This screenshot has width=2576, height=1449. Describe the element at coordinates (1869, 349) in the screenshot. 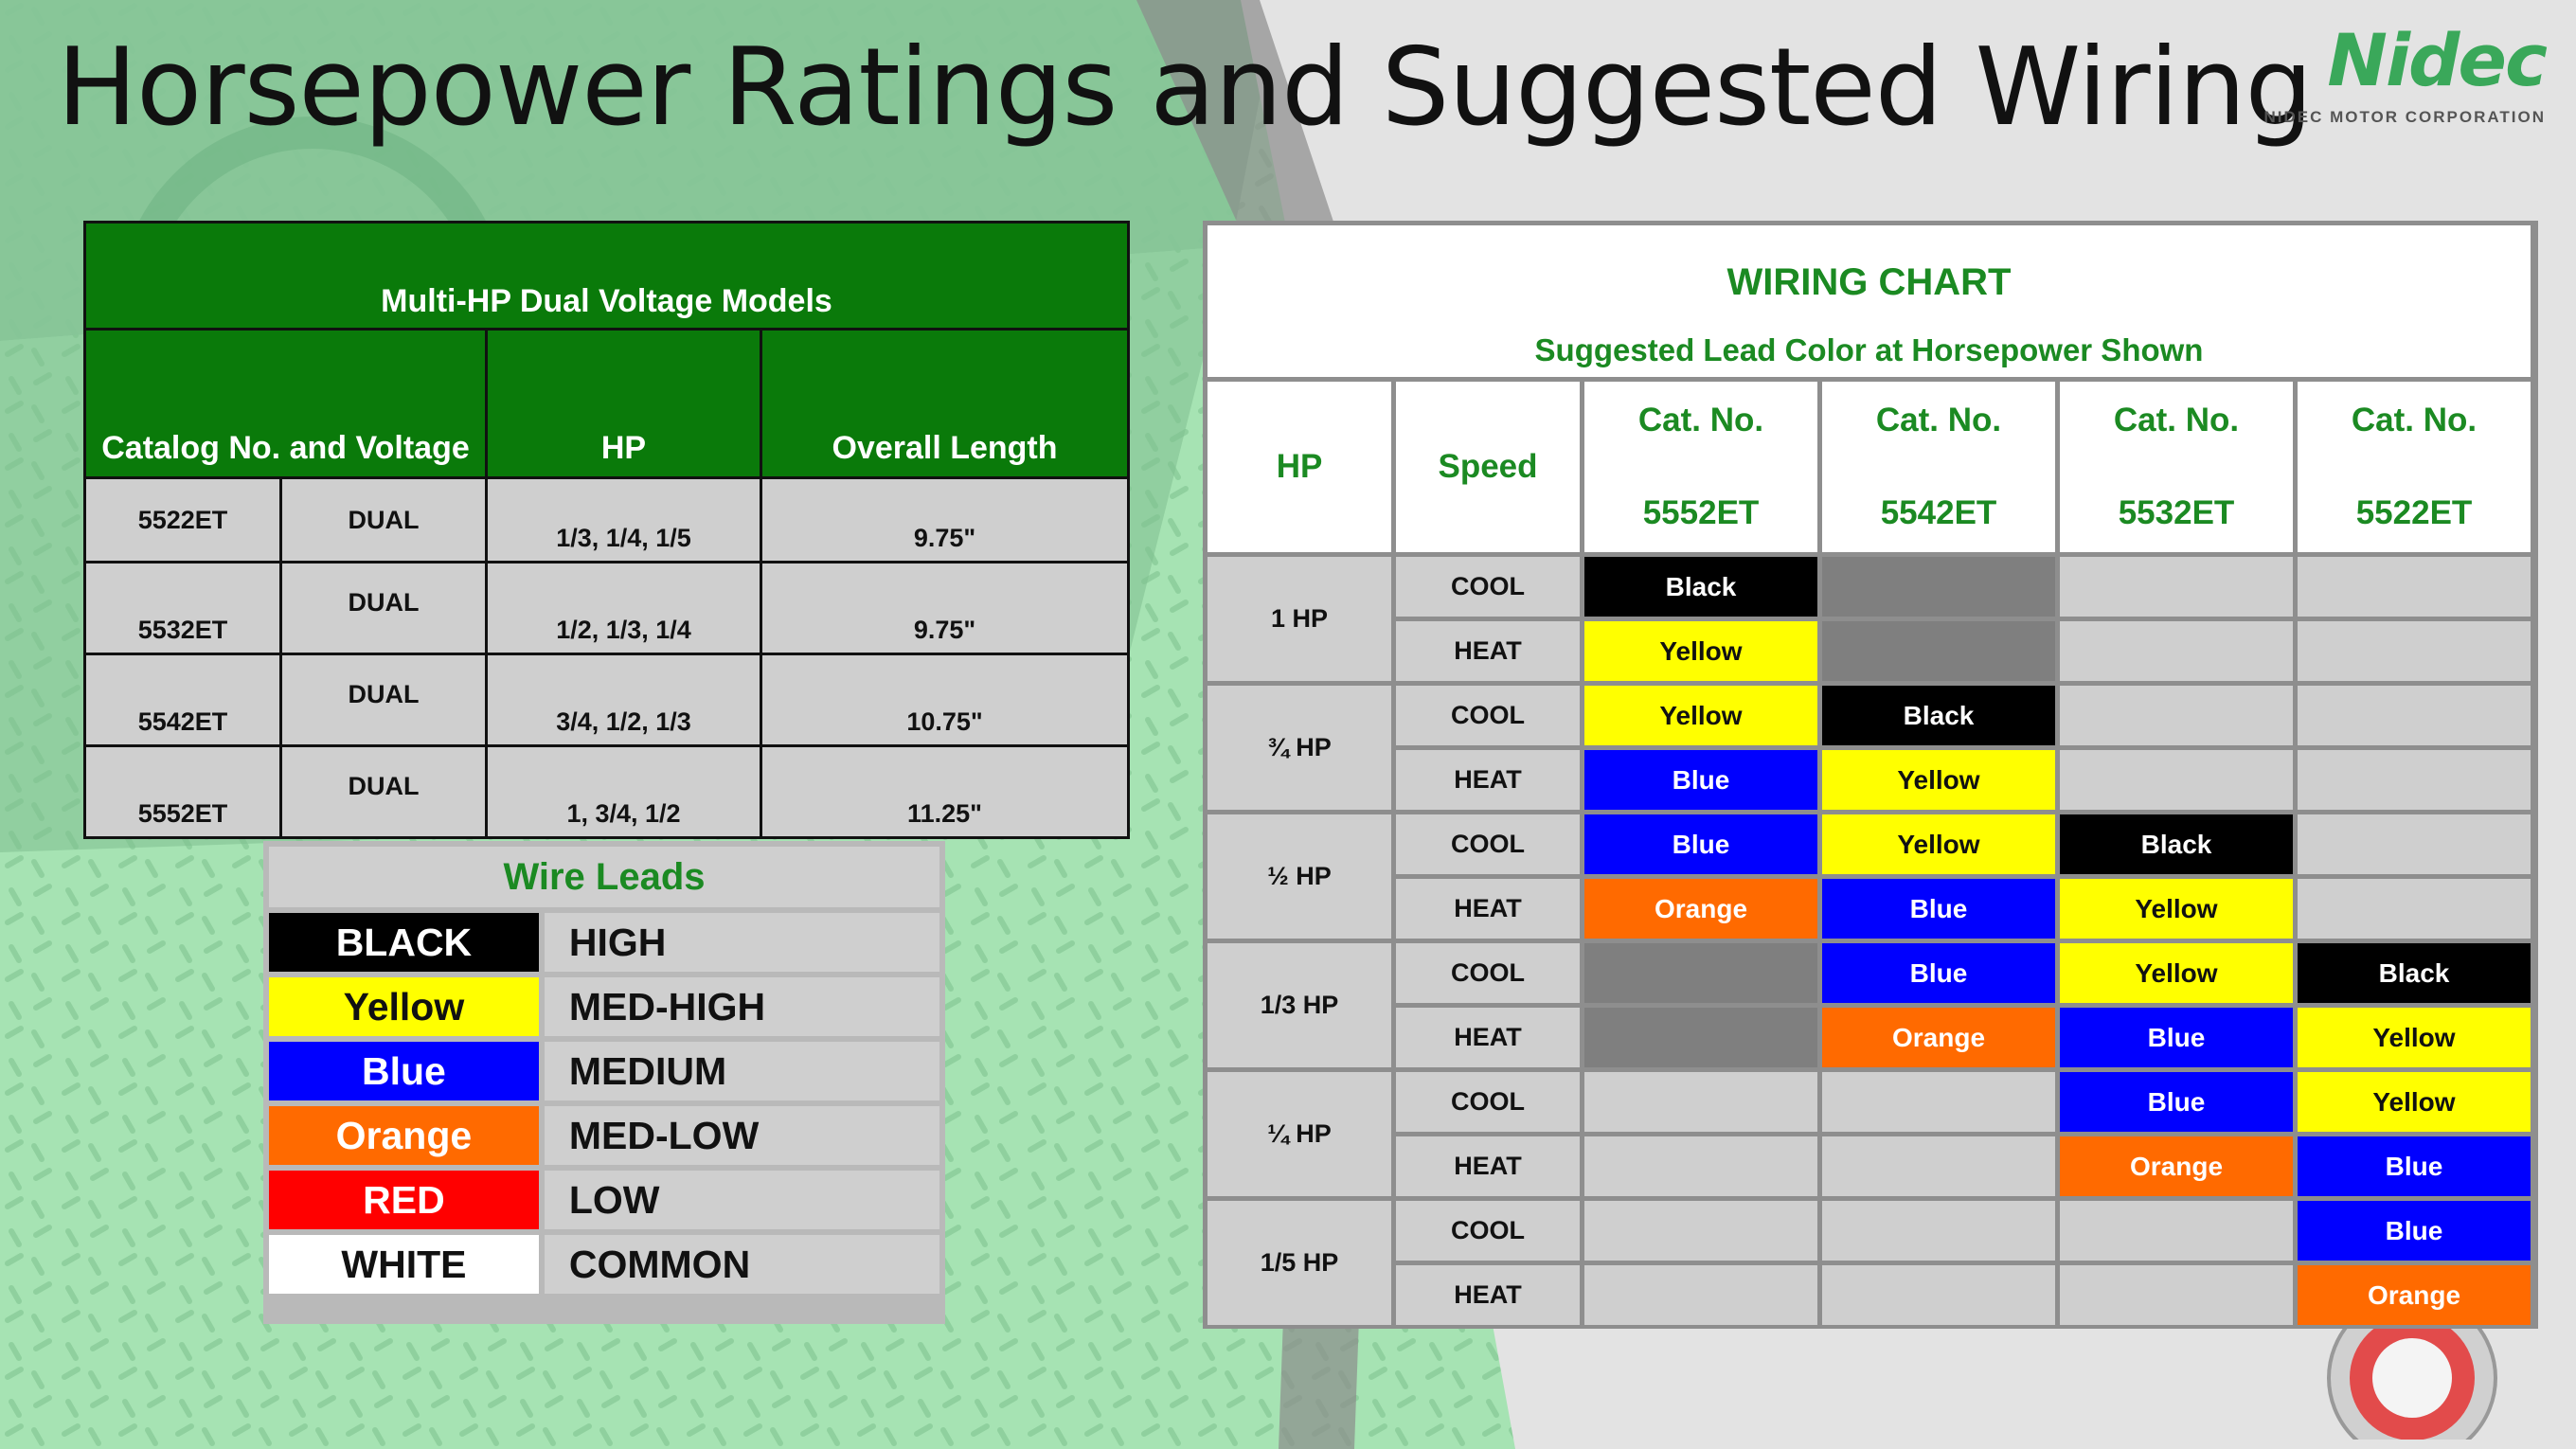

I see `wiring-subtitle: Suggested Lead Color at Horsepower Shown` at that location.